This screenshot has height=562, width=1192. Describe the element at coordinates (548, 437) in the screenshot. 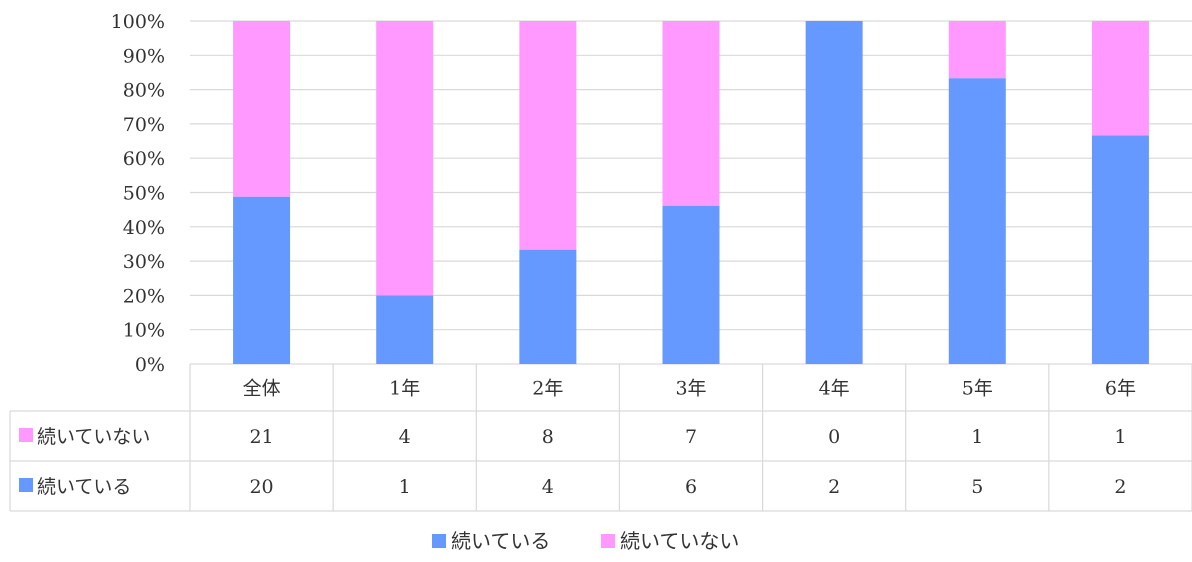

I see `data-value-label: 8` at that location.